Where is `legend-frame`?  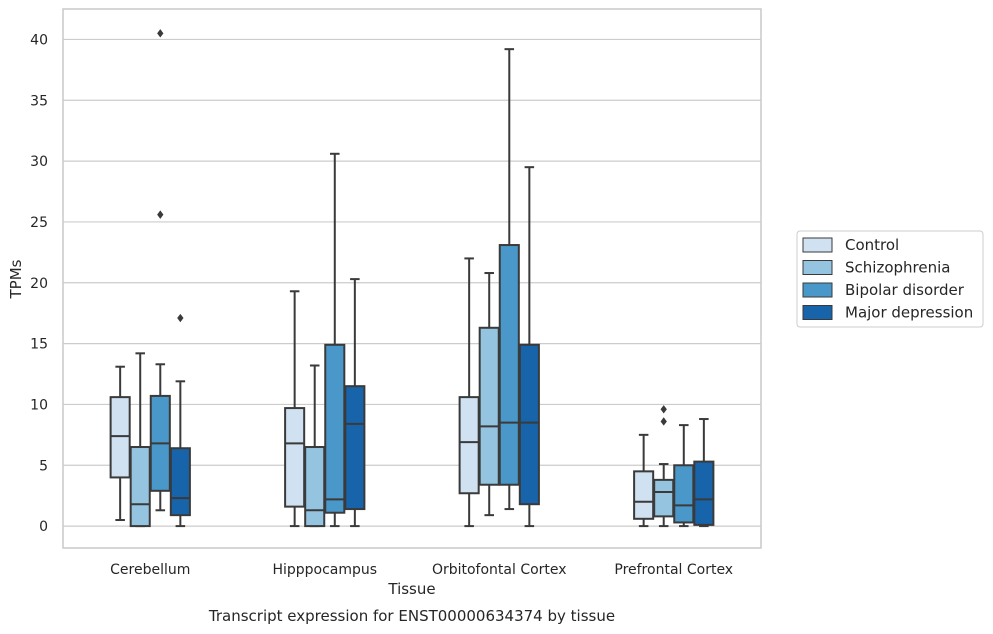
legend-frame is located at coordinates (890, 279).